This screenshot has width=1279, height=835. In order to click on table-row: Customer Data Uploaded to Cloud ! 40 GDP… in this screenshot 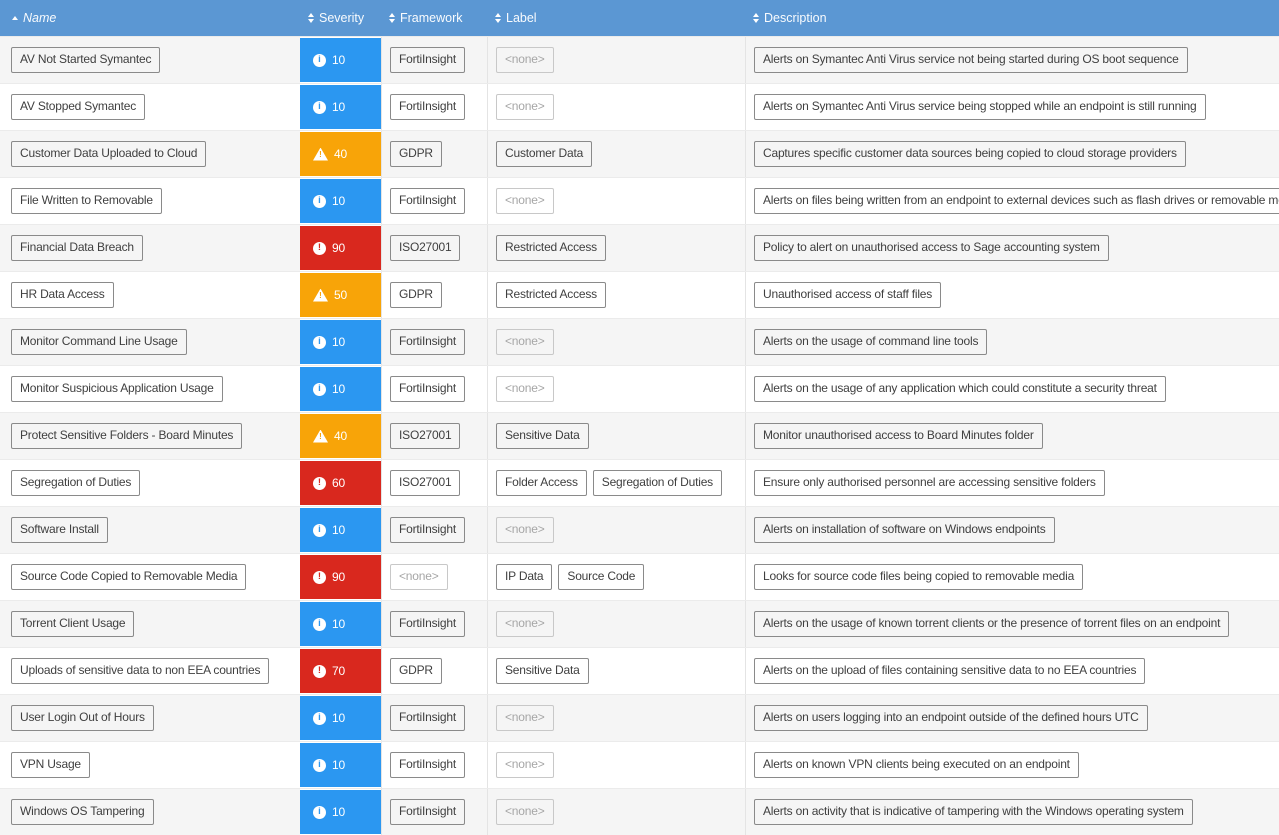, I will do `click(639, 153)`.